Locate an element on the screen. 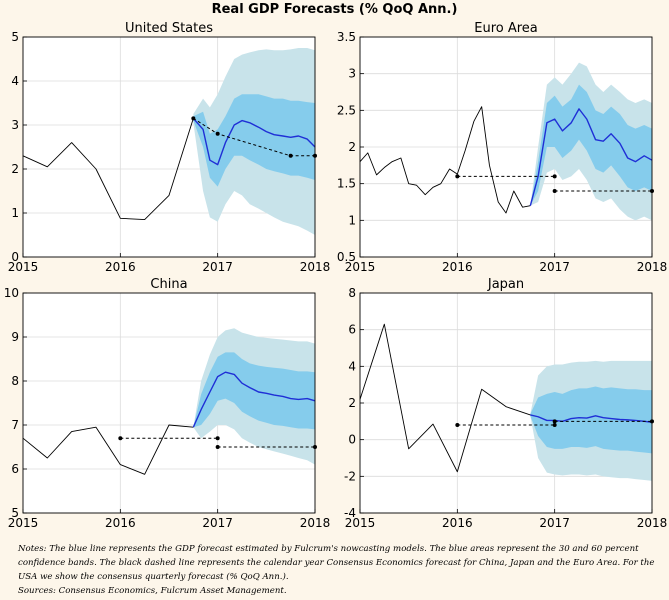  panel-title: United States is located at coordinates (169, 28).